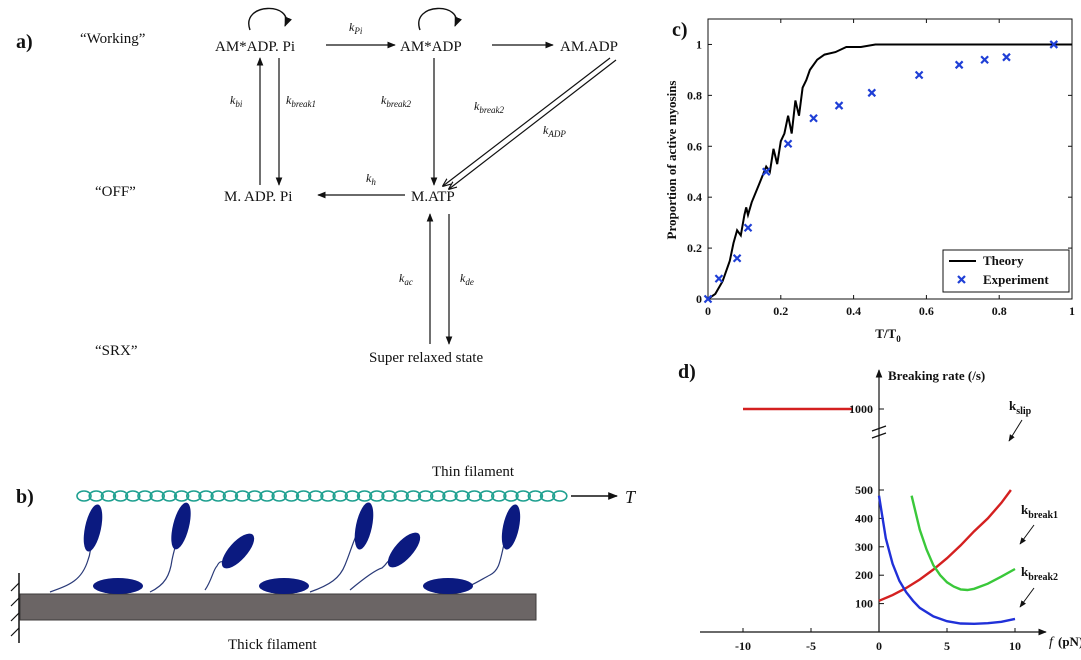 The height and width of the screenshot is (660, 1081). I want to click on row-label-srx: “SRX”, so click(116, 351).